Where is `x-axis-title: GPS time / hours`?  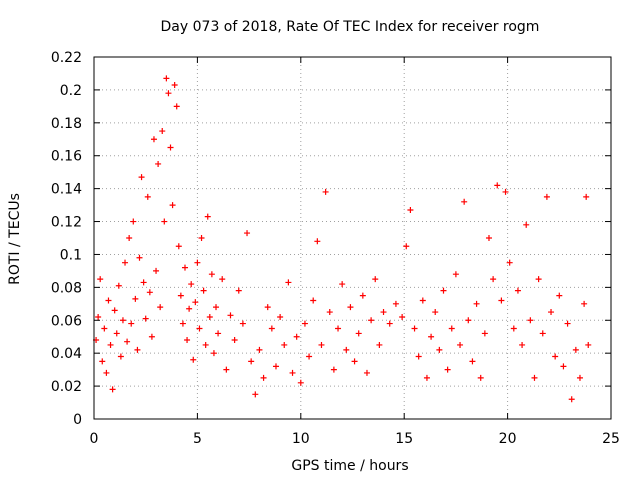
x-axis-title: GPS time / hours is located at coordinates (349, 466).